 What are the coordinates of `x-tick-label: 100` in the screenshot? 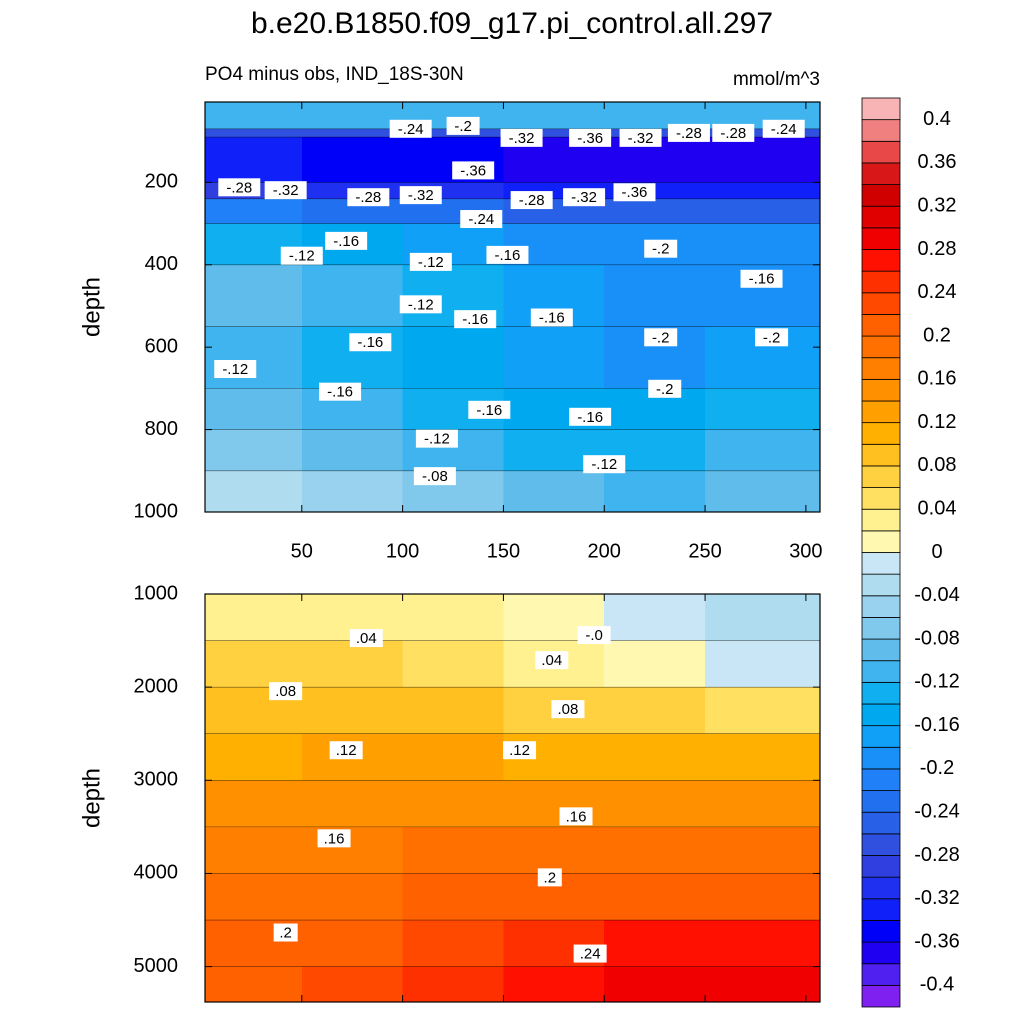 It's located at (402, 551).